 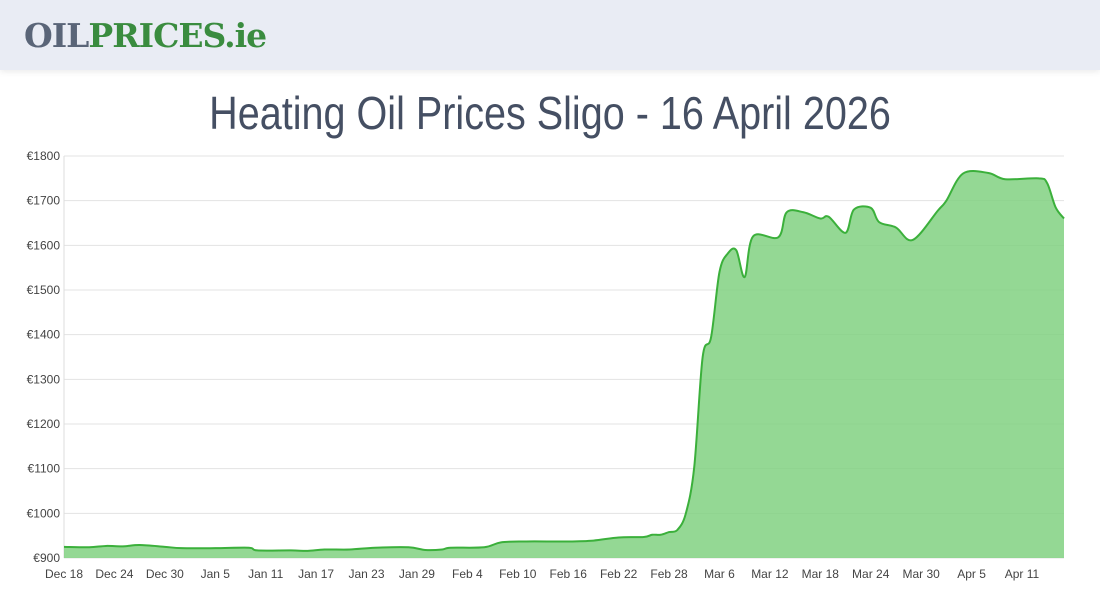 What do you see at coordinates (518, 574) in the screenshot?
I see `x-tick-label: Feb 10` at bounding box center [518, 574].